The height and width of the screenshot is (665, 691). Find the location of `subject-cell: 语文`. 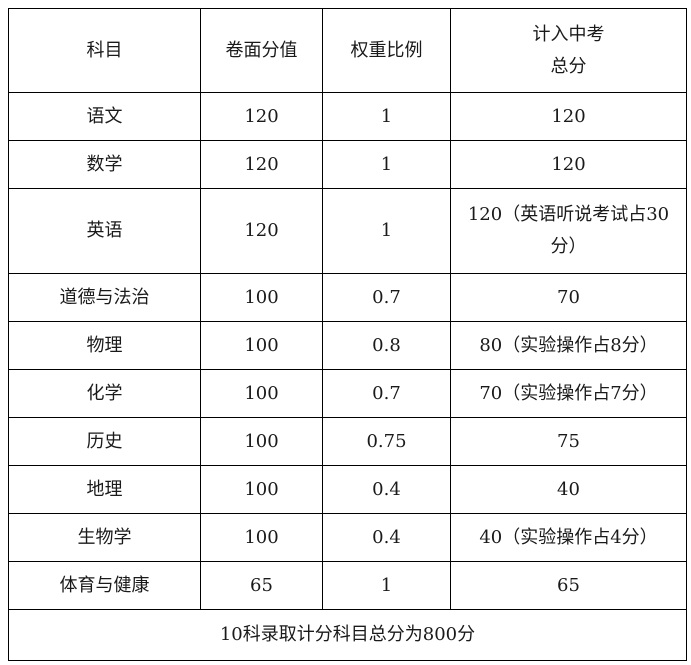

subject-cell: 语文 is located at coordinates (104, 116).